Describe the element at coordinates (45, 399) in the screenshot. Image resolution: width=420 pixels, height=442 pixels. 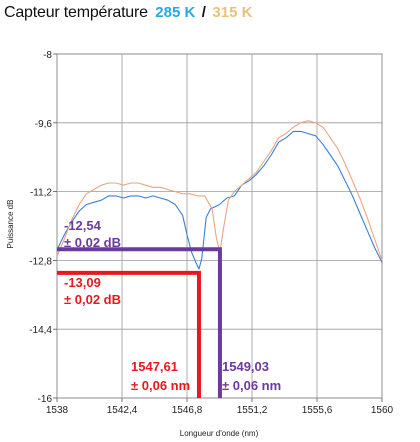
I see `y-tick-label: -16` at that location.